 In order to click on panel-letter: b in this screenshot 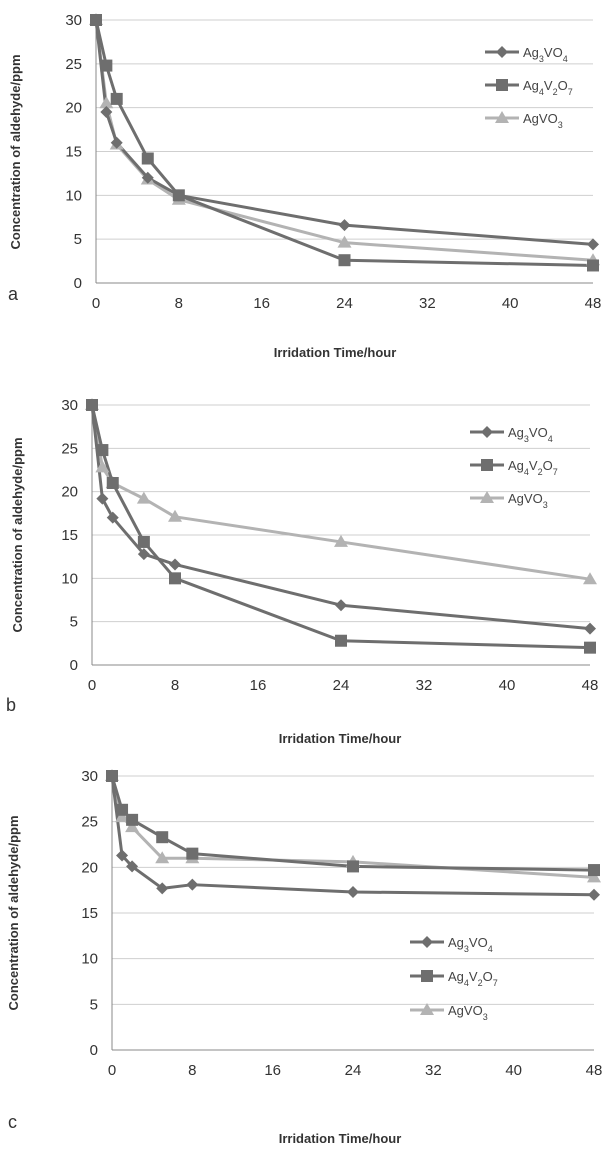, I will do `click(11, 705)`.